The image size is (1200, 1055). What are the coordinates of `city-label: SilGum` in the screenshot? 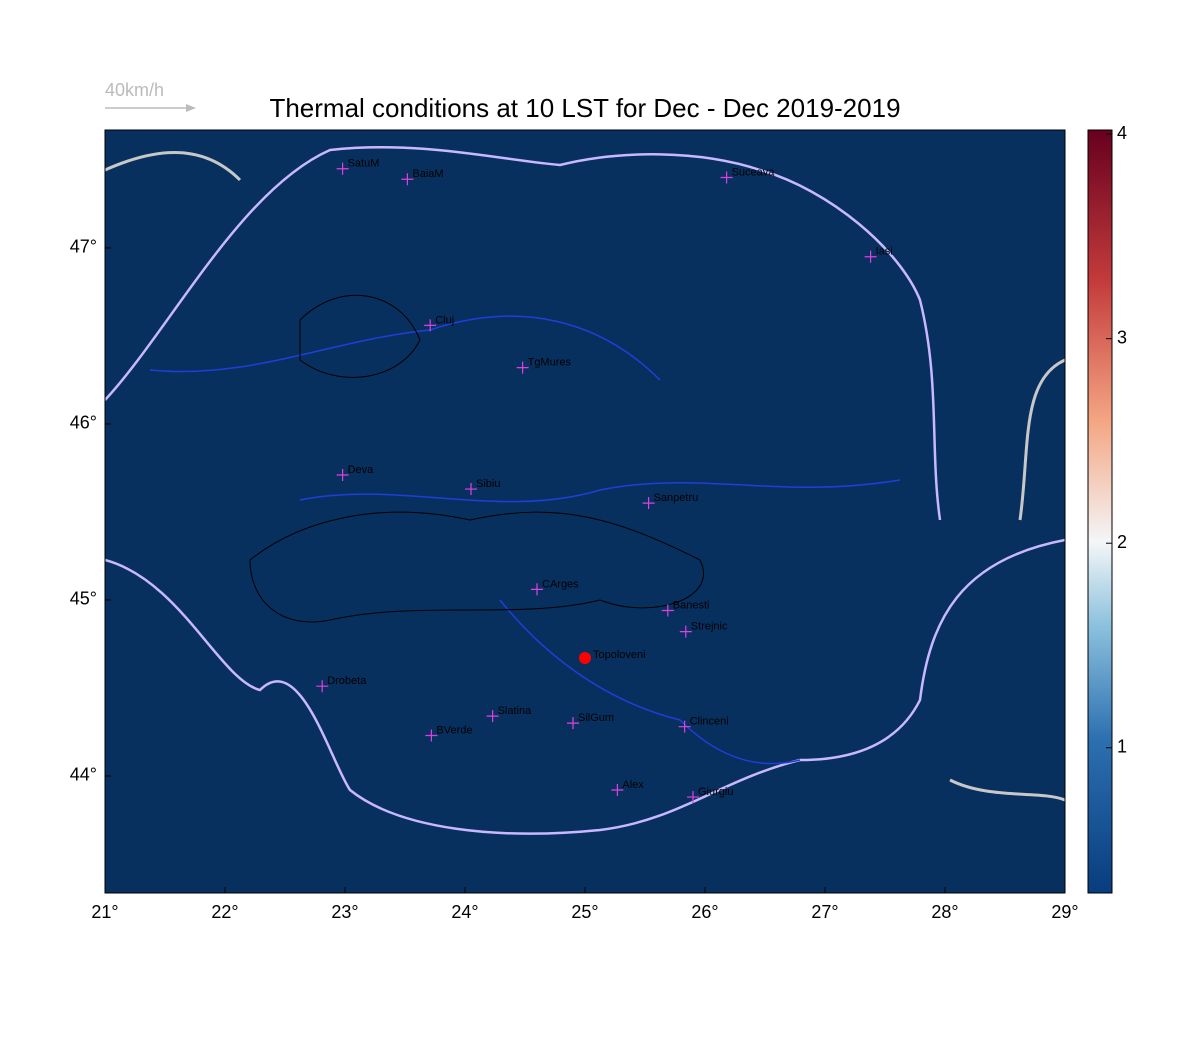 It's located at (596, 718).